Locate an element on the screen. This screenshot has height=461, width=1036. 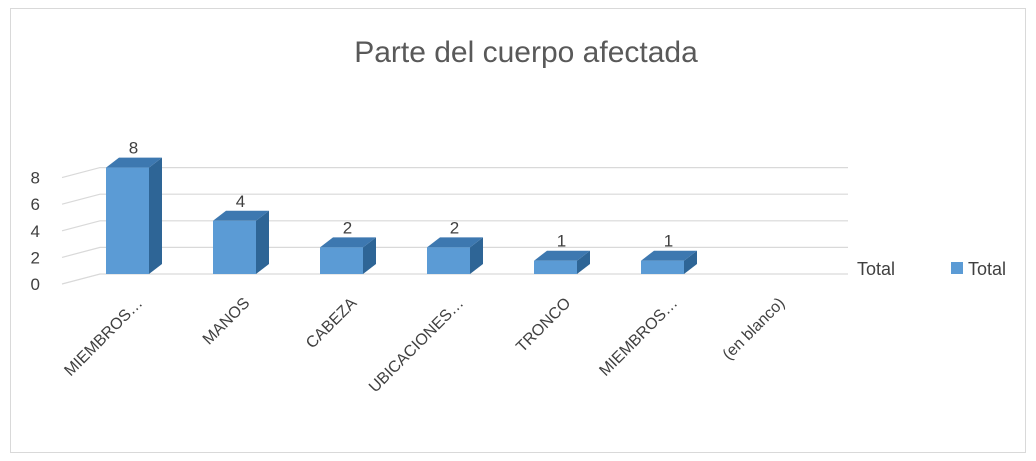
y-tick-label-4: 8 is located at coordinates (35, 178).